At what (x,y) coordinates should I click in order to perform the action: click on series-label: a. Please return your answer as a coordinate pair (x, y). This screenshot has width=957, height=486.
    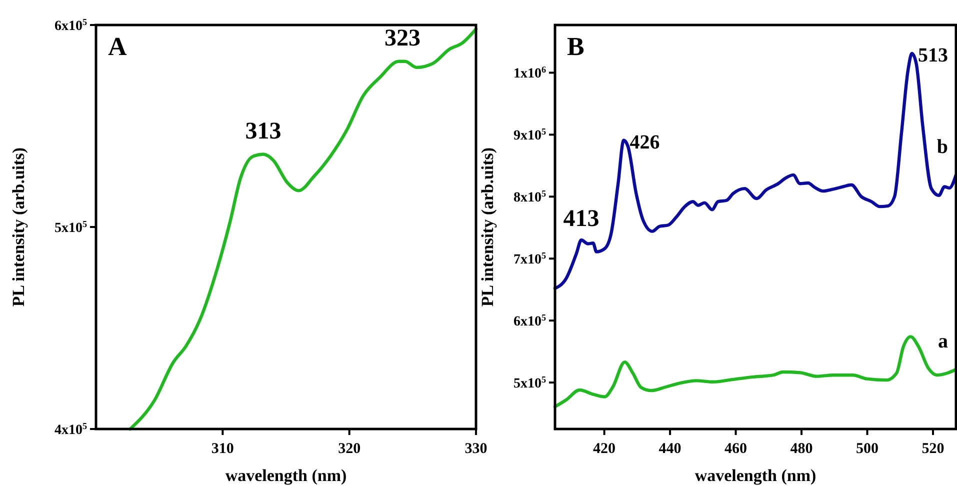
    Looking at the image, I should click on (943, 341).